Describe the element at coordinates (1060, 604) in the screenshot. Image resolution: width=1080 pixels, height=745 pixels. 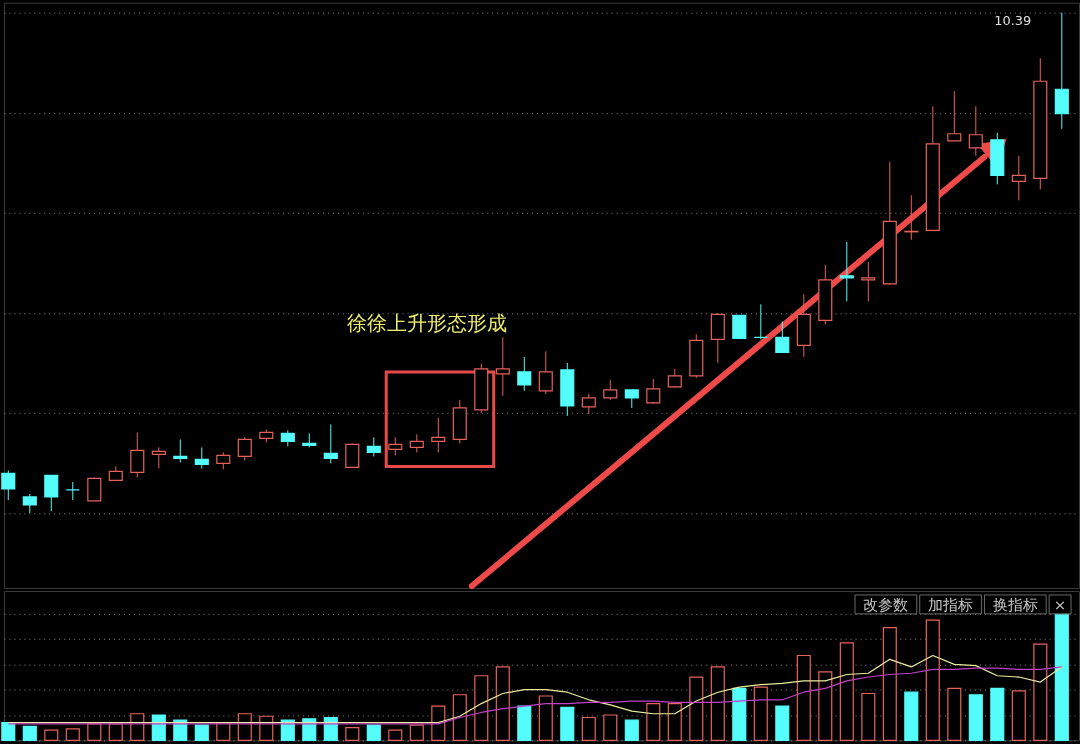
I see `annotation: ×` at that location.